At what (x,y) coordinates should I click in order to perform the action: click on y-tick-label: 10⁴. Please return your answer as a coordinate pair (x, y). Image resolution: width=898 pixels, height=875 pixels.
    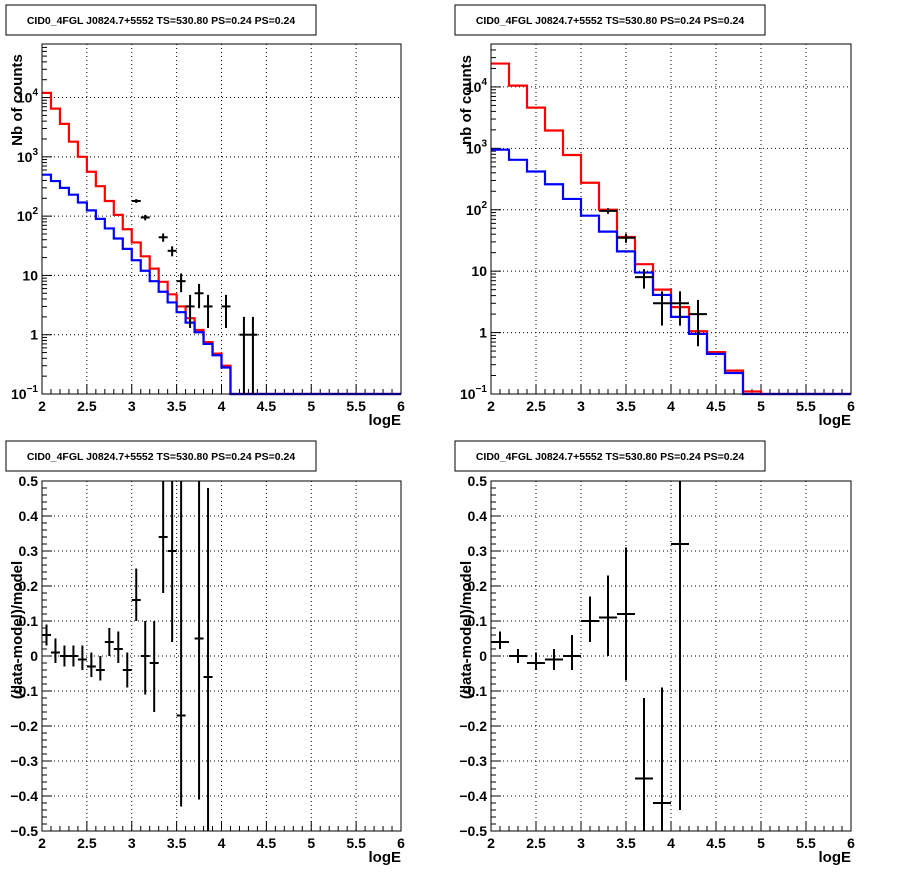
    Looking at the image, I should click on (28, 97).